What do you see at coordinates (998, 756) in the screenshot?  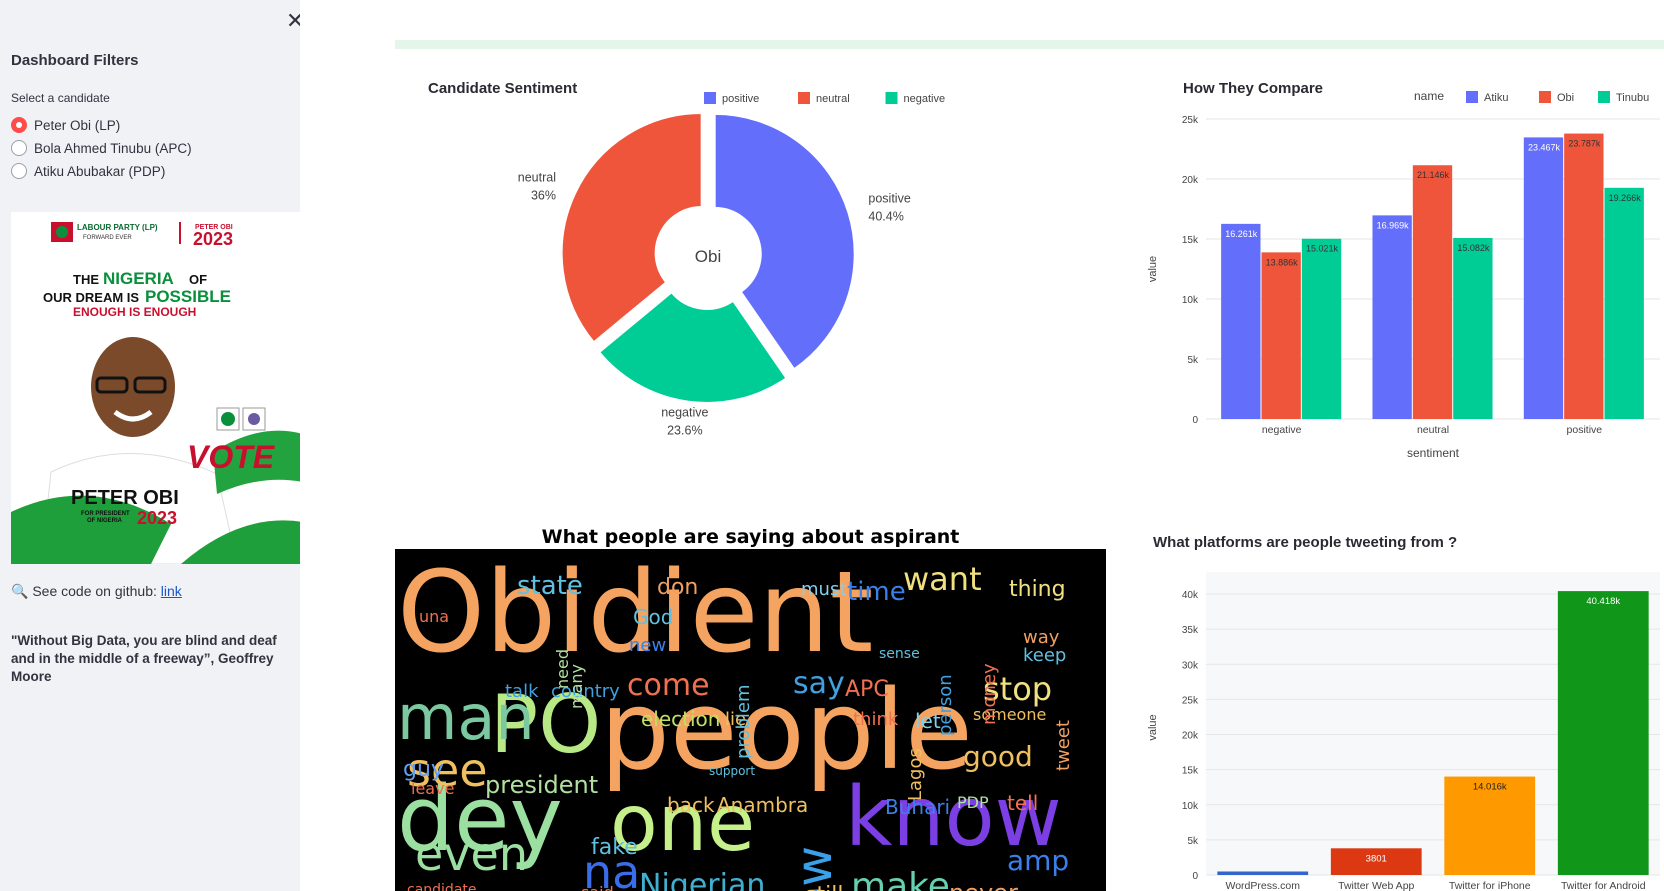 I see `wordcloud-word: good` at bounding box center [998, 756].